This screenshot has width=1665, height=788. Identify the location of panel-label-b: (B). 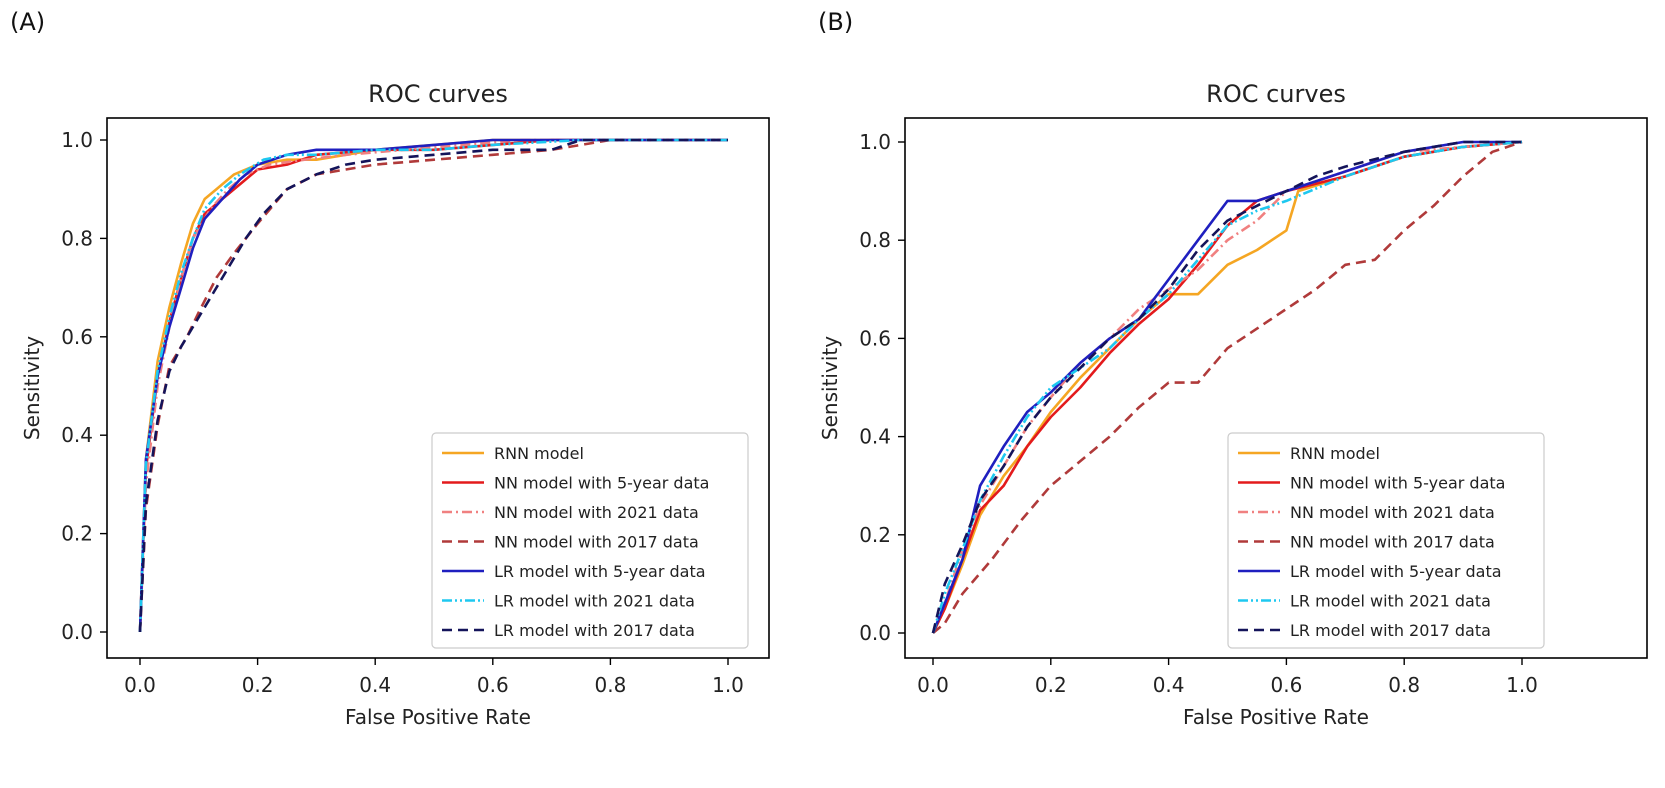
(836, 22).